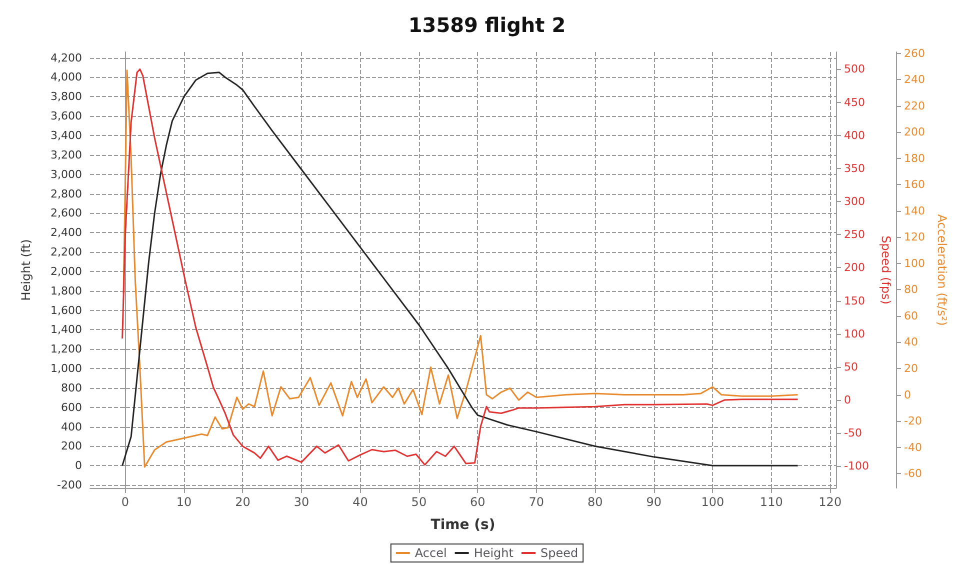 The width and height of the screenshot is (974, 568). Describe the element at coordinates (430, 553) in the screenshot. I see `legend-label: Accel` at that location.